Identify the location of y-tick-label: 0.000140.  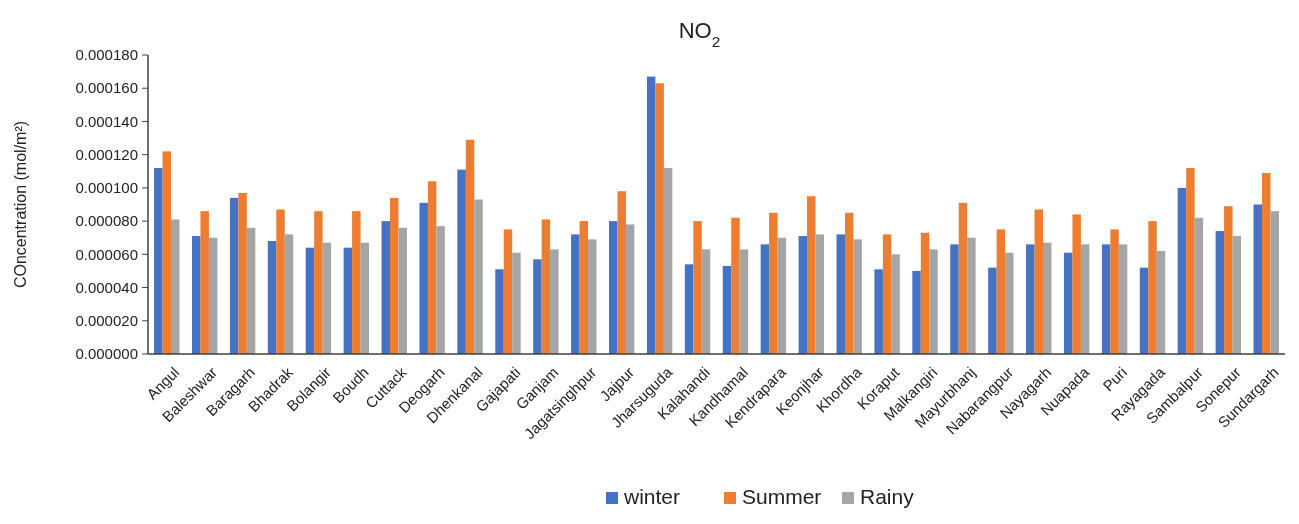
(106, 121).